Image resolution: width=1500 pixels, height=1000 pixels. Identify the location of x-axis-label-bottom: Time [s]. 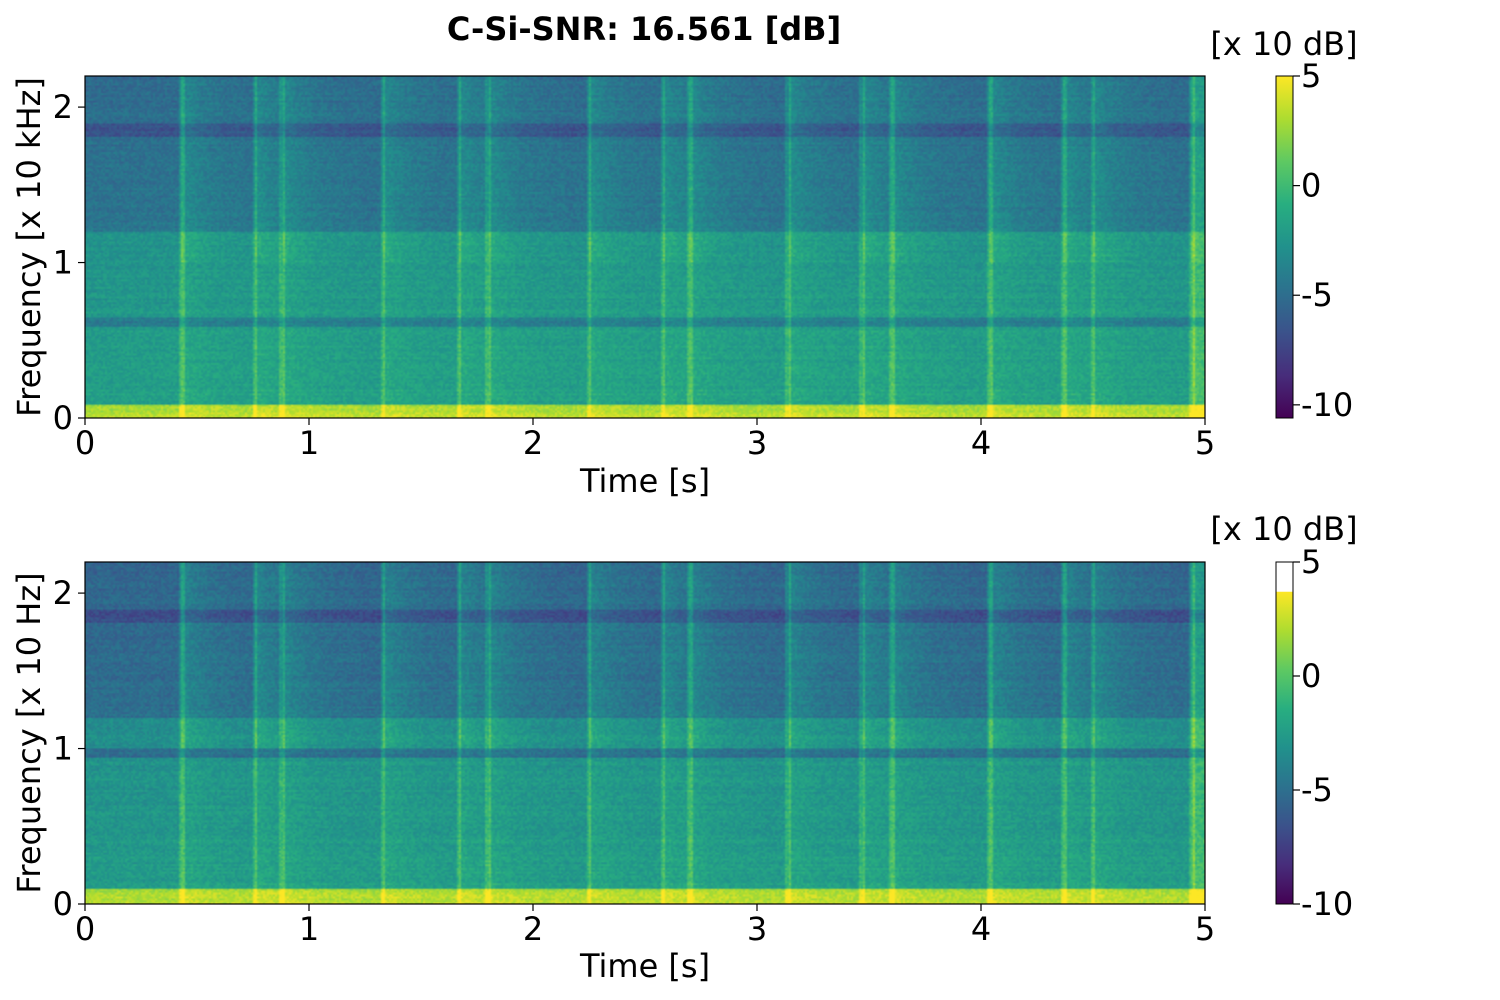
(644, 966).